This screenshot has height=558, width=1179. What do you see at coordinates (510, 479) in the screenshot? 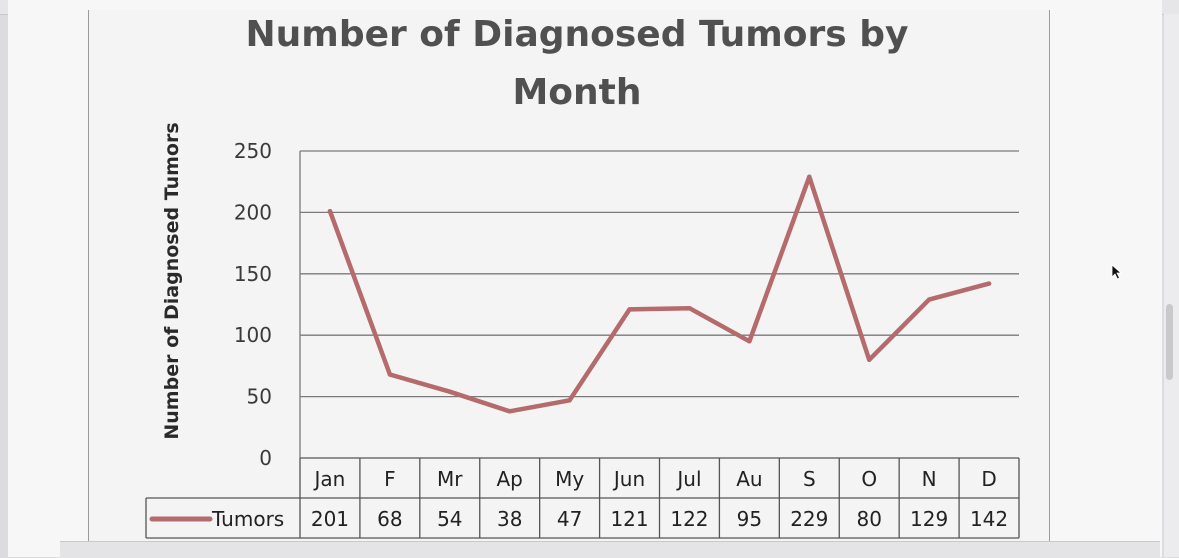
I see `category-label-Ap: Ap` at bounding box center [510, 479].